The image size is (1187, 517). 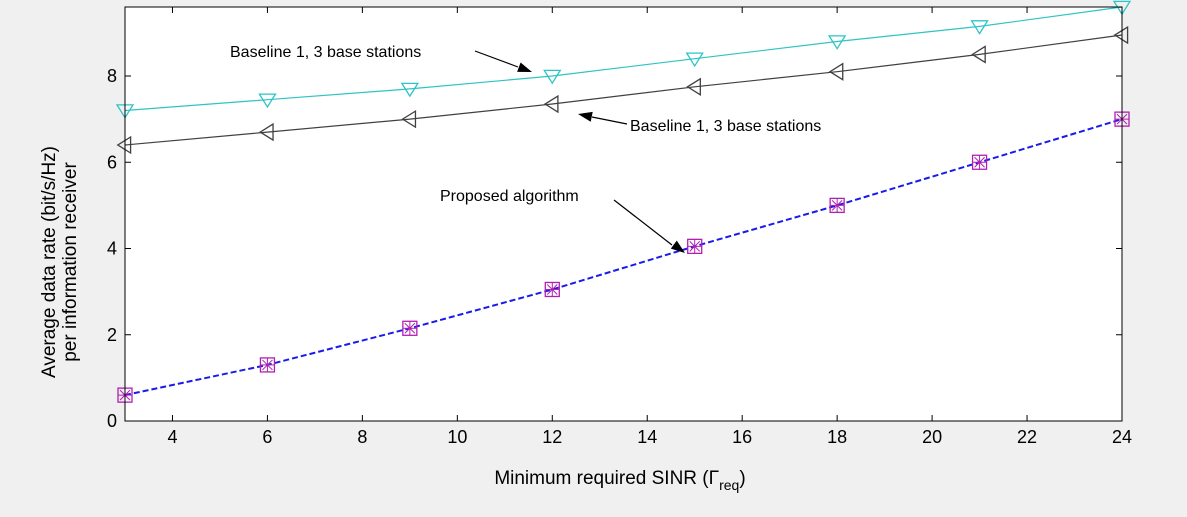 I want to click on x-tick-label: 22, so click(x=1027, y=437).